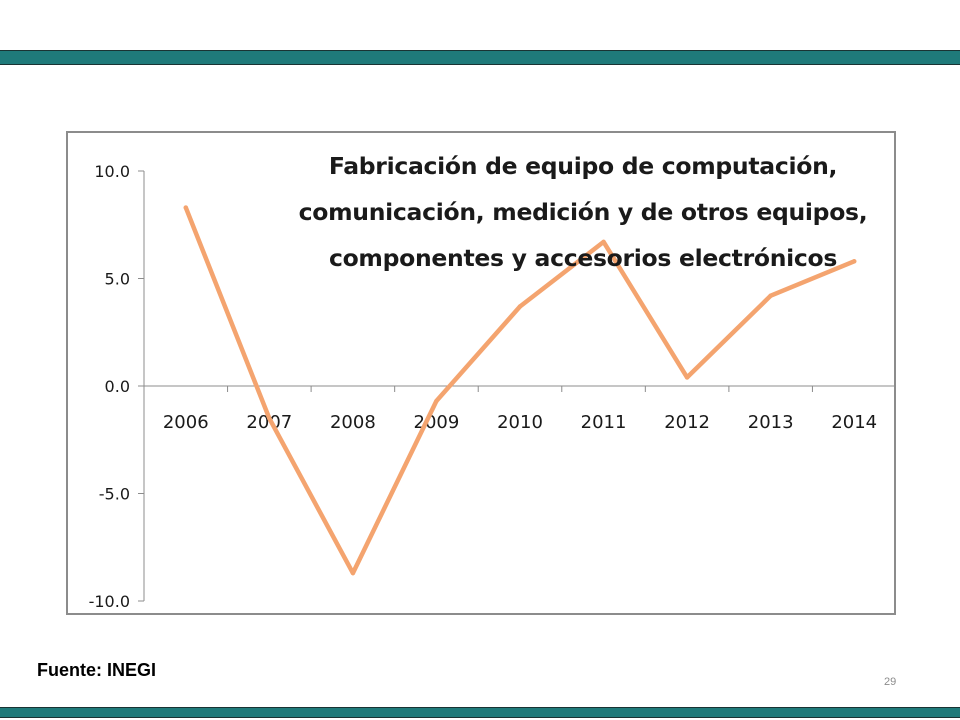  I want to click on x-tick-label: 2011, so click(604, 422).